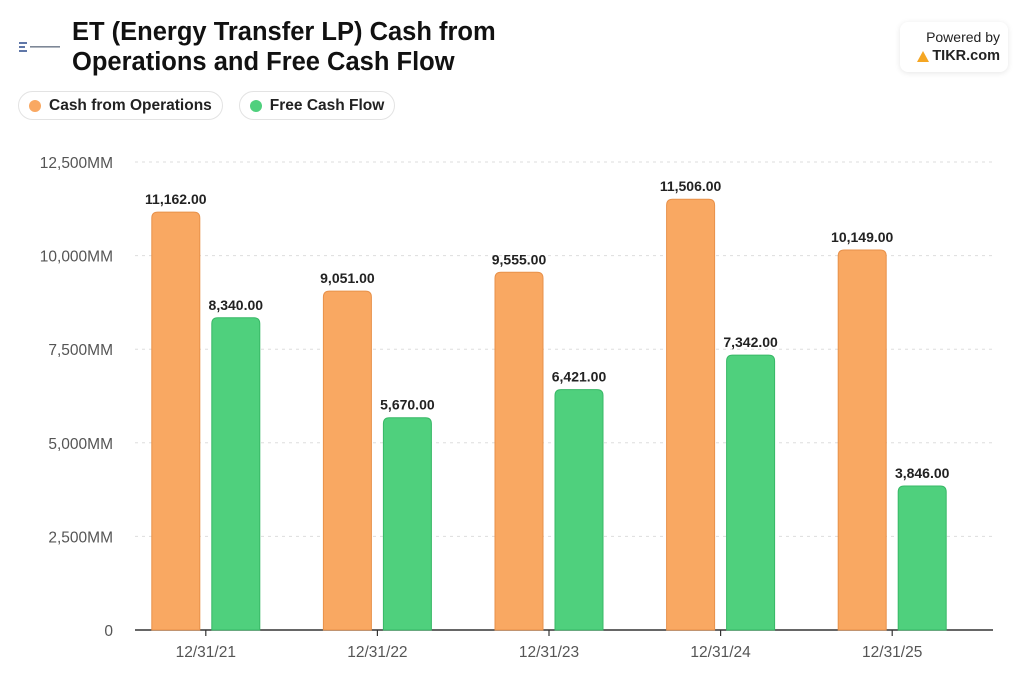 Image resolution: width=1024 pixels, height=683 pixels. What do you see at coordinates (80, 444) in the screenshot?
I see `y-tick-label: 5,000MM` at bounding box center [80, 444].